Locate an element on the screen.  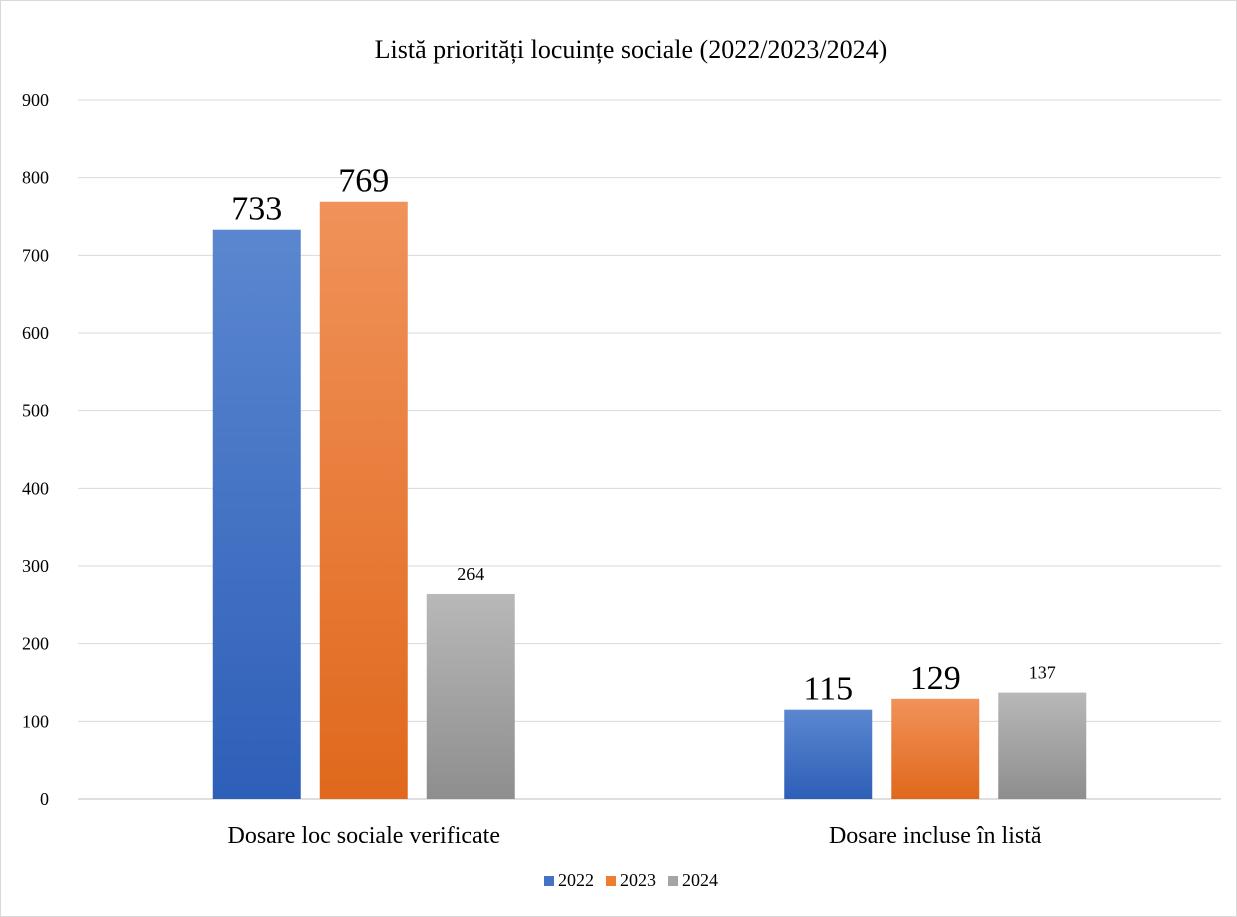
legend-label: 2022 is located at coordinates (576, 880).